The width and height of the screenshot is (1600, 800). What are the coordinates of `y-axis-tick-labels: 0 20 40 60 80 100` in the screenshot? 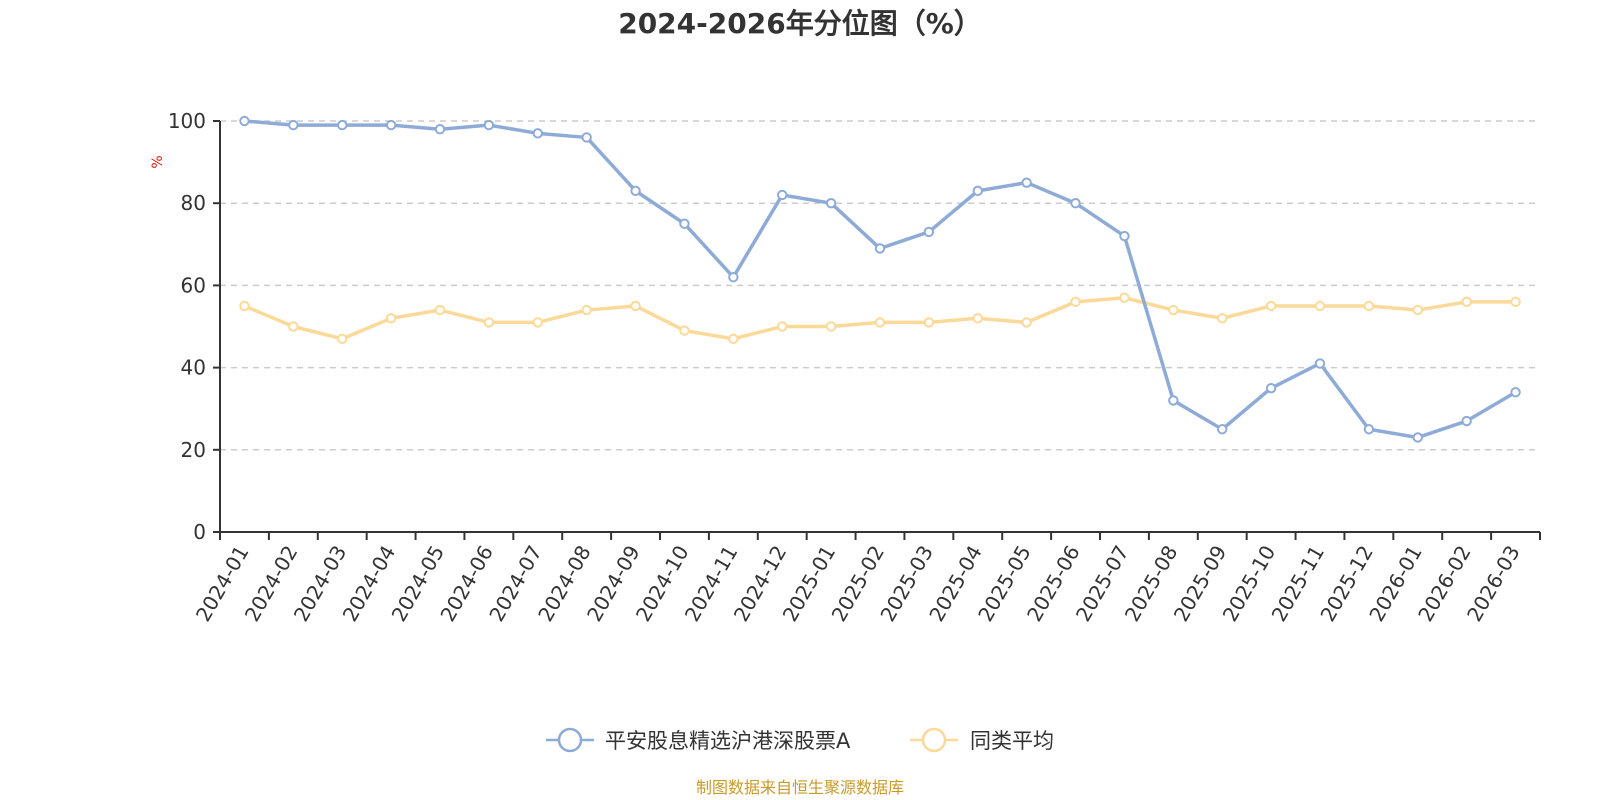 It's located at (187, 326).